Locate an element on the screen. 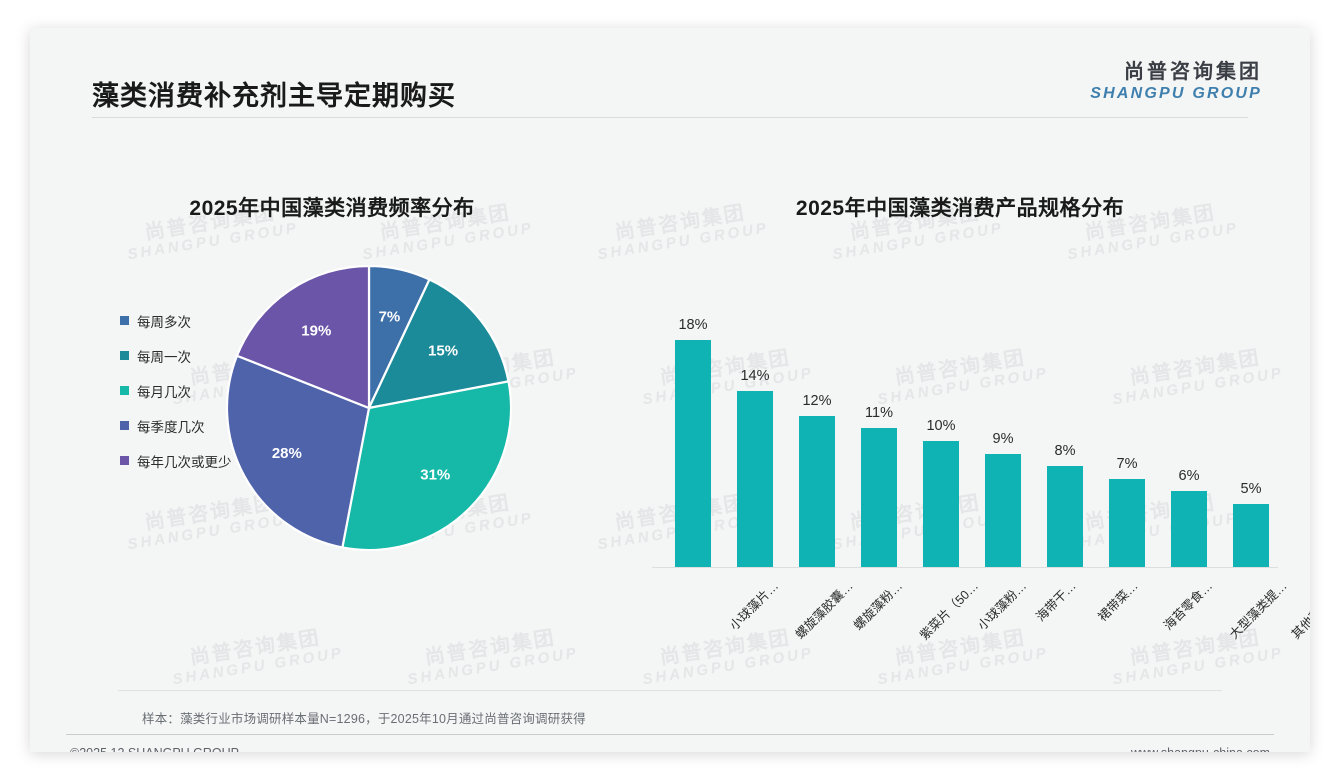  bar-value-label: 12% is located at coordinates (817, 400).